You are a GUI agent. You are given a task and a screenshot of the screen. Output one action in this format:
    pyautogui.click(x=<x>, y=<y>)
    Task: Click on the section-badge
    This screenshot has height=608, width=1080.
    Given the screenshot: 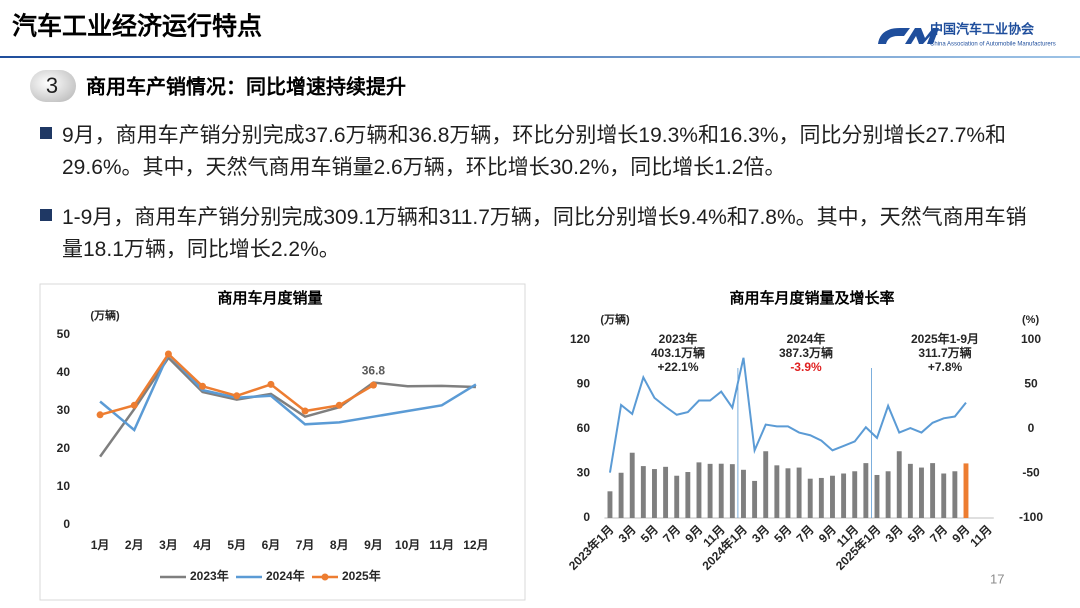 What is the action you would take?
    pyautogui.click(x=53, y=86)
    